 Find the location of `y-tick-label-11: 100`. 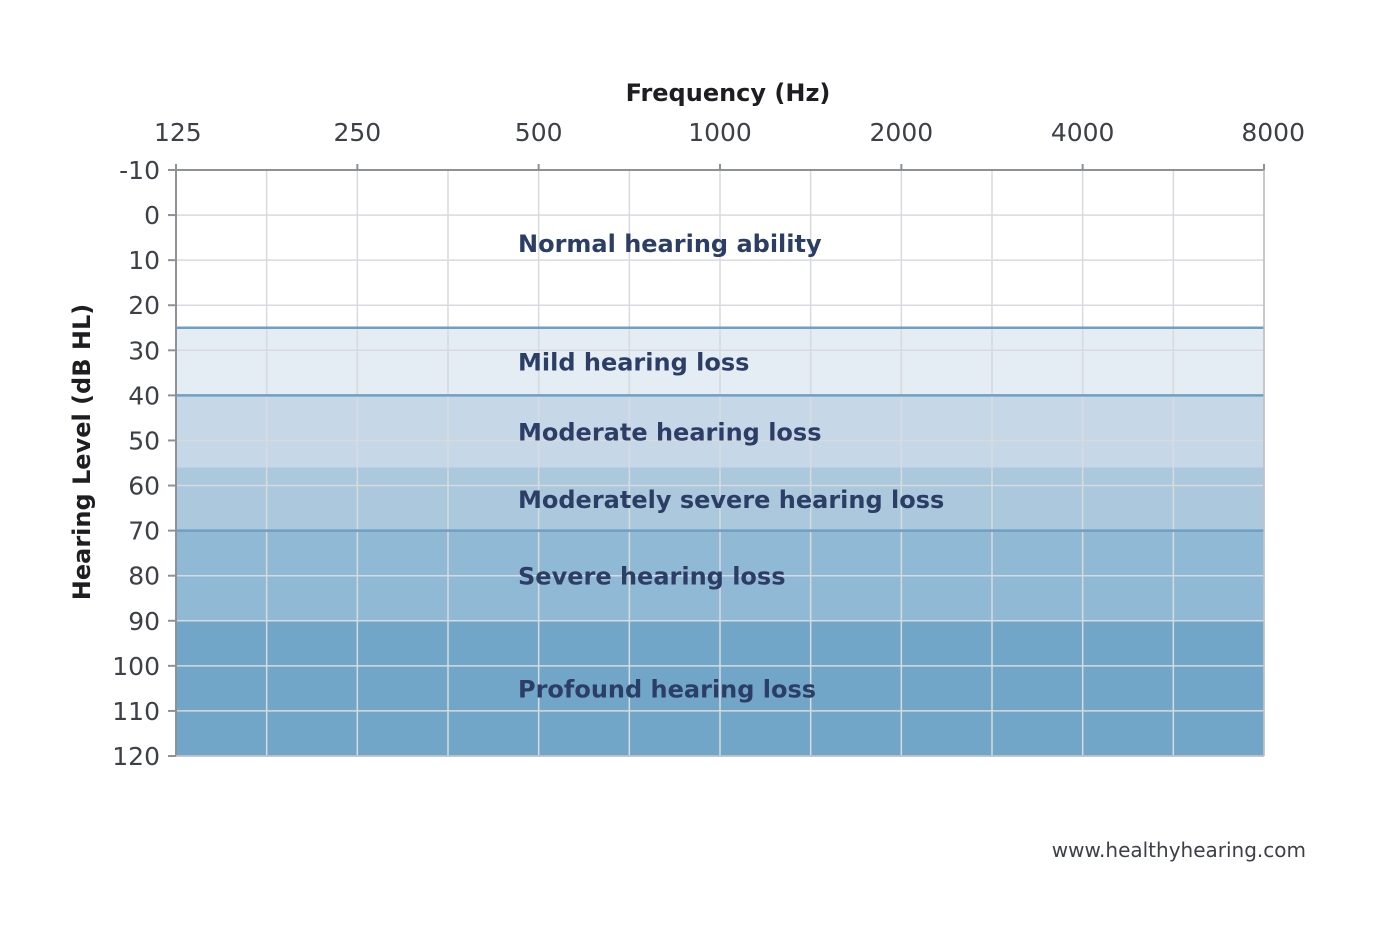

y-tick-label-11: 100 is located at coordinates (136, 666).